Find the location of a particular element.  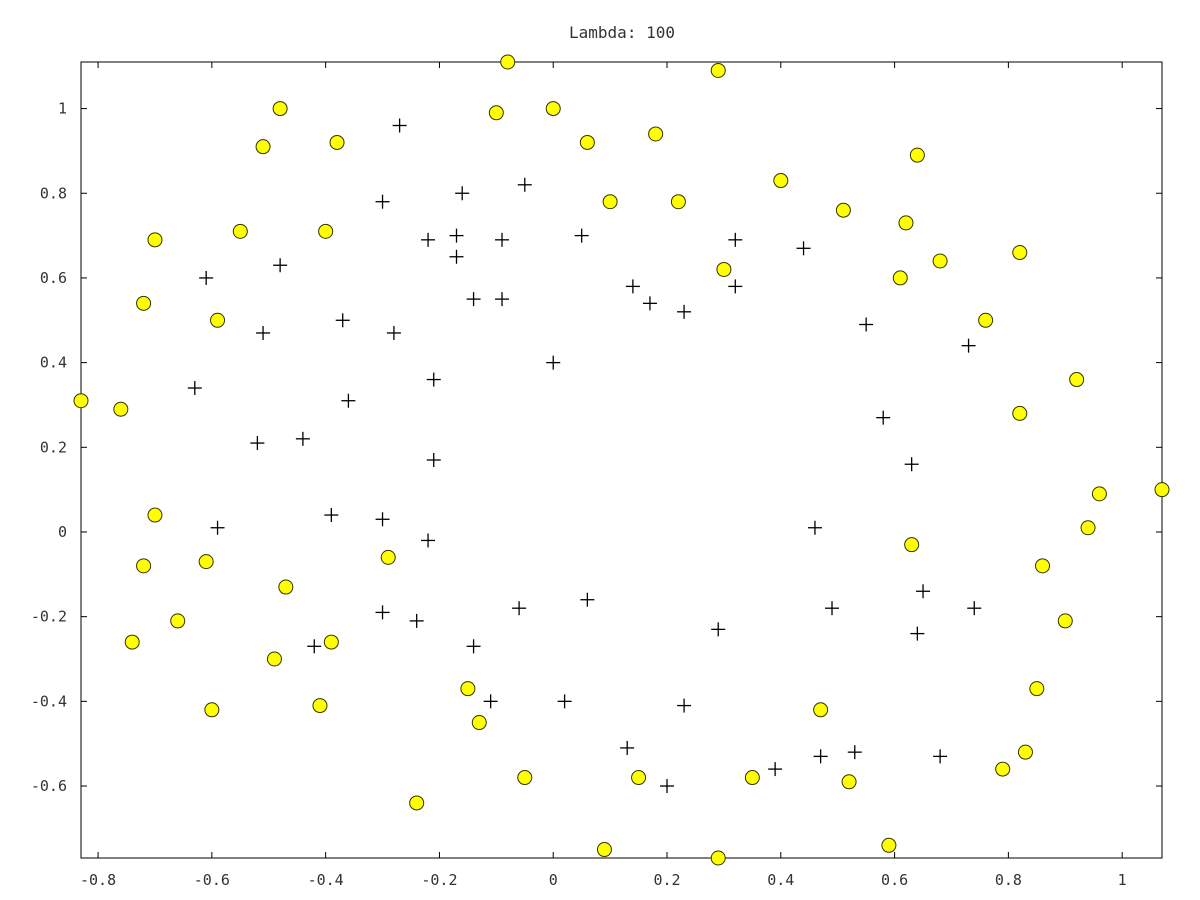

x-tick-label: 0 is located at coordinates (553, 880).